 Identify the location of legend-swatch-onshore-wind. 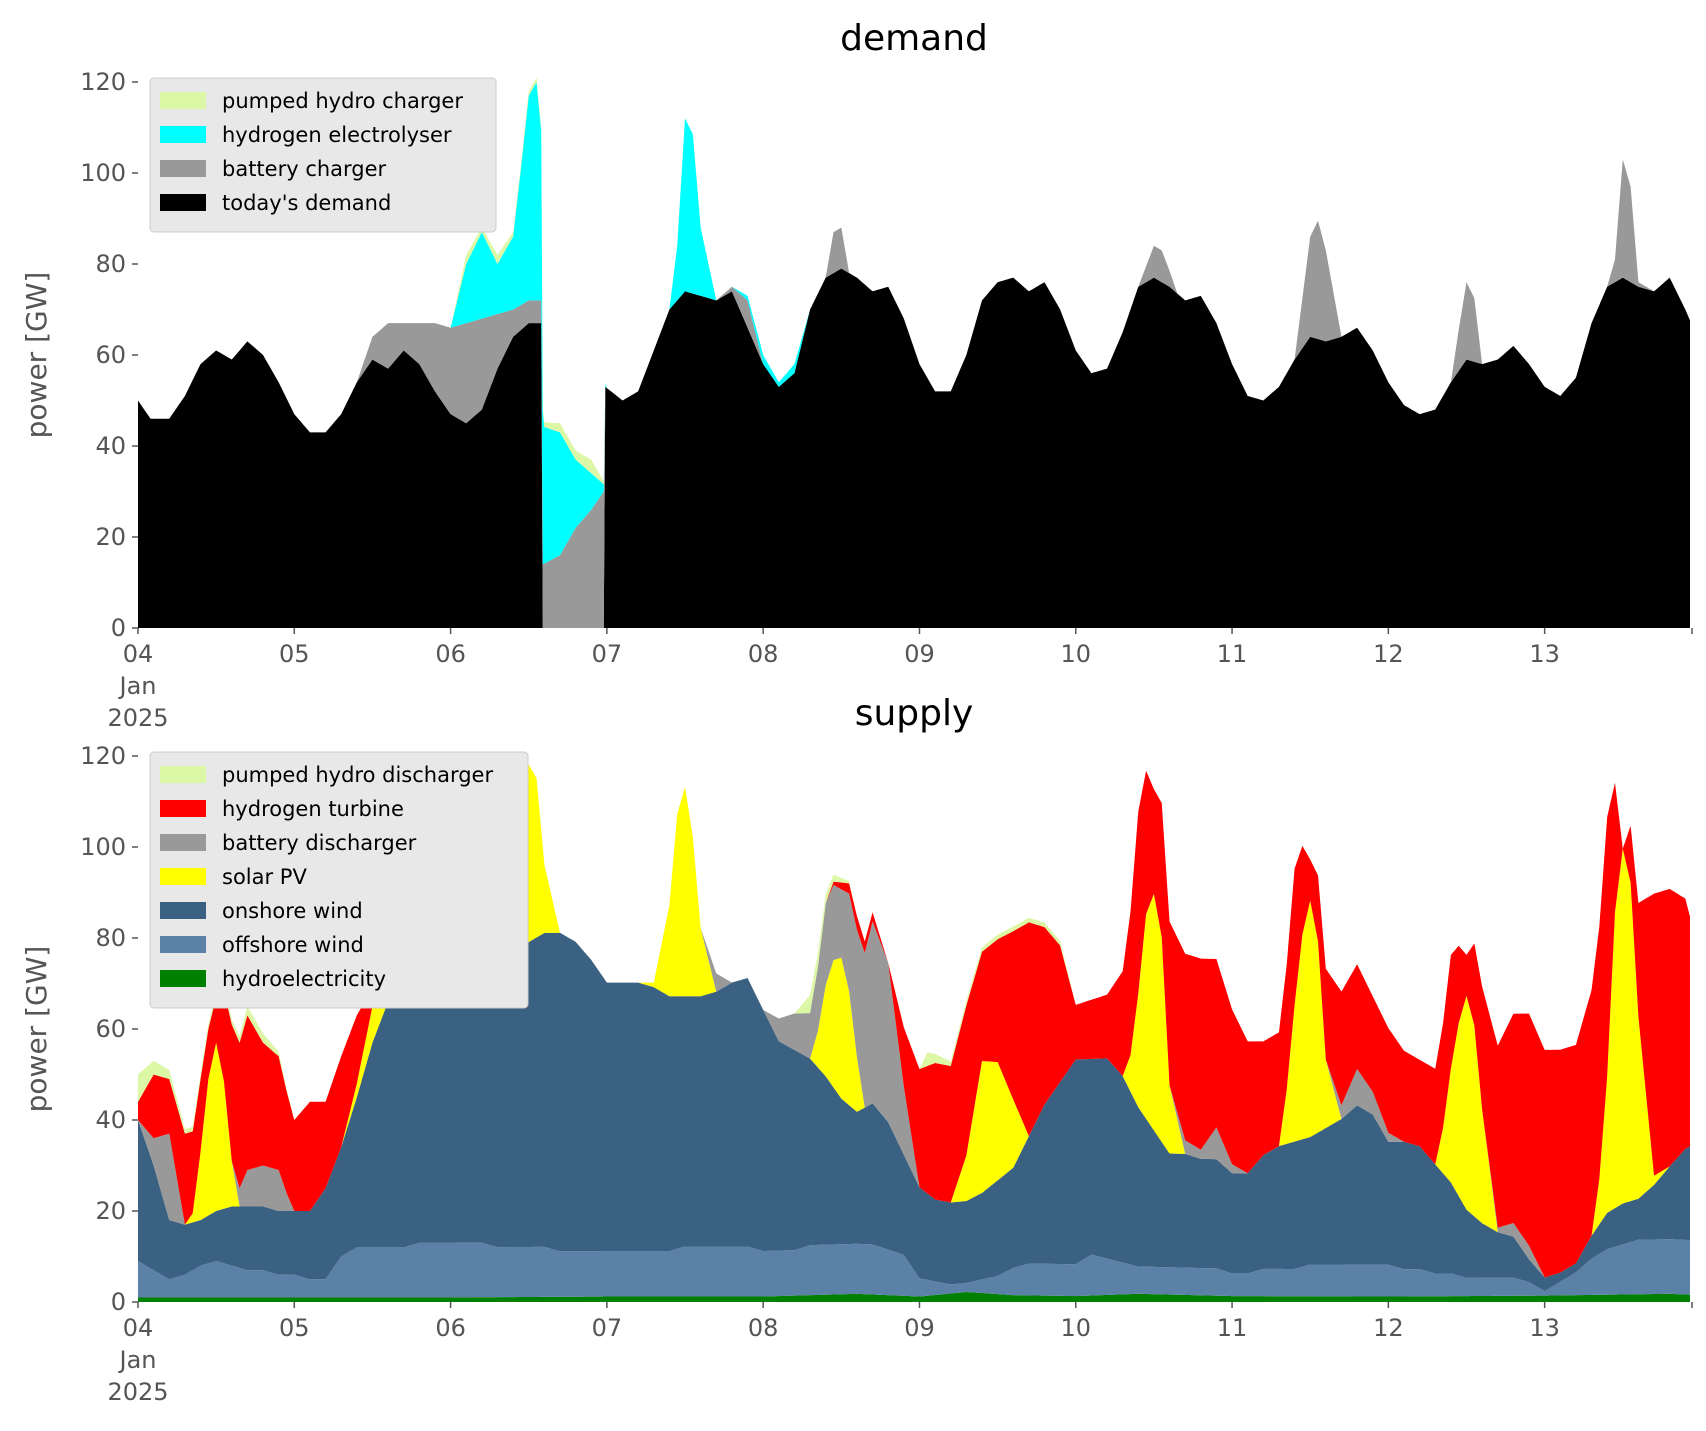
(183, 910).